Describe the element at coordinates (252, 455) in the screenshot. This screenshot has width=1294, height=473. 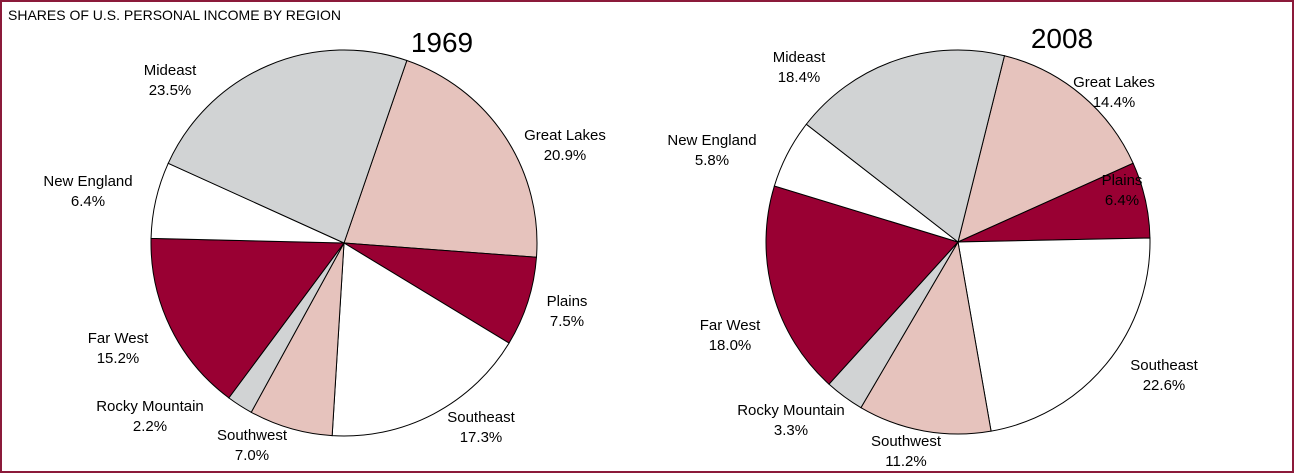
I see `slice-value-label: 7.0%` at that location.